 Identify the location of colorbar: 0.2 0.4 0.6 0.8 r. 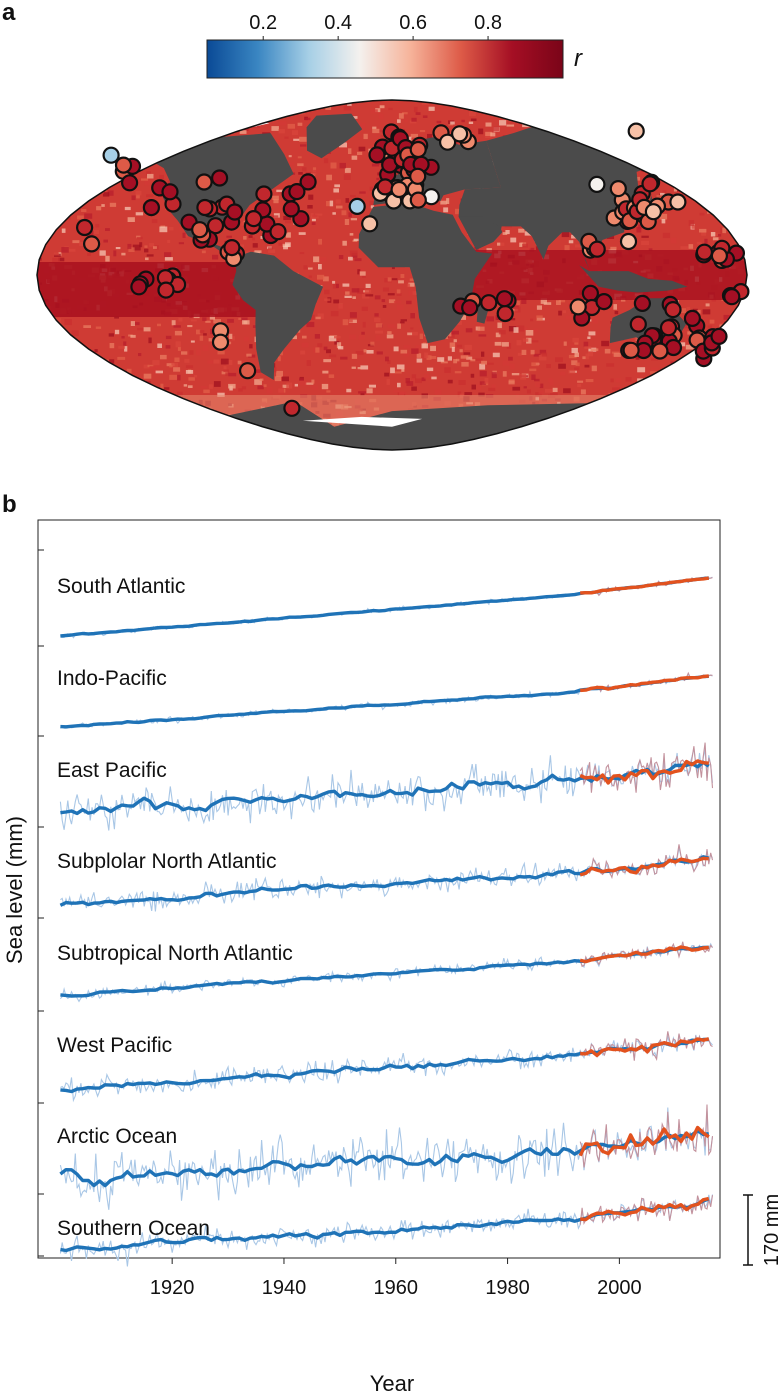
(394, 45).